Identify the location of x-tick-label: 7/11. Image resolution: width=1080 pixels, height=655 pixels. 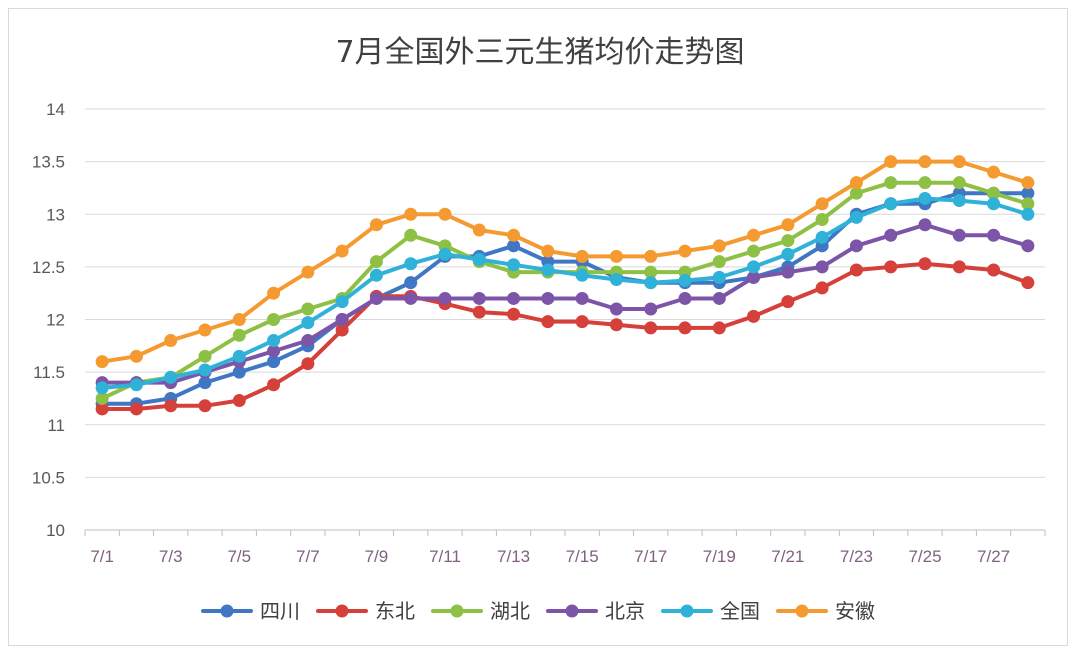
(445, 556).